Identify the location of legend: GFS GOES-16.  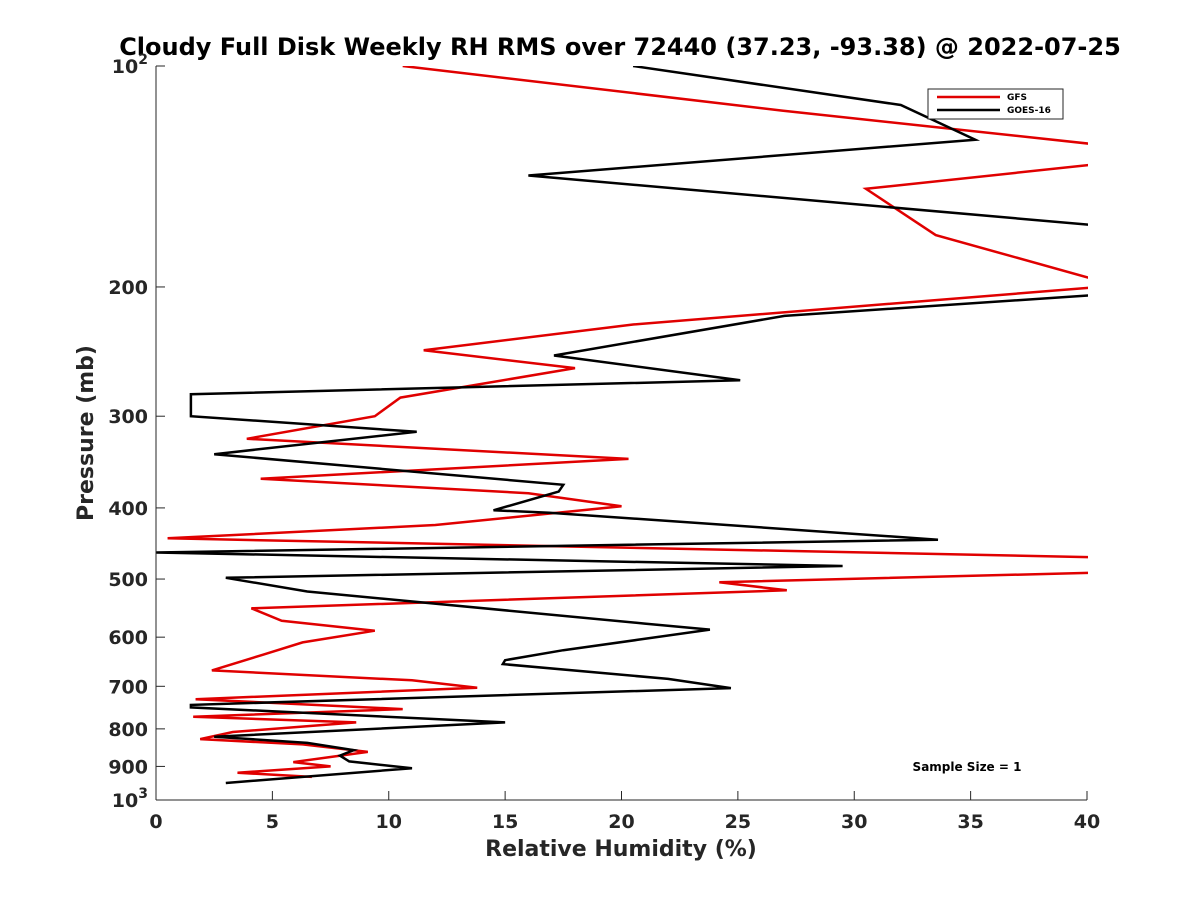
(995, 104).